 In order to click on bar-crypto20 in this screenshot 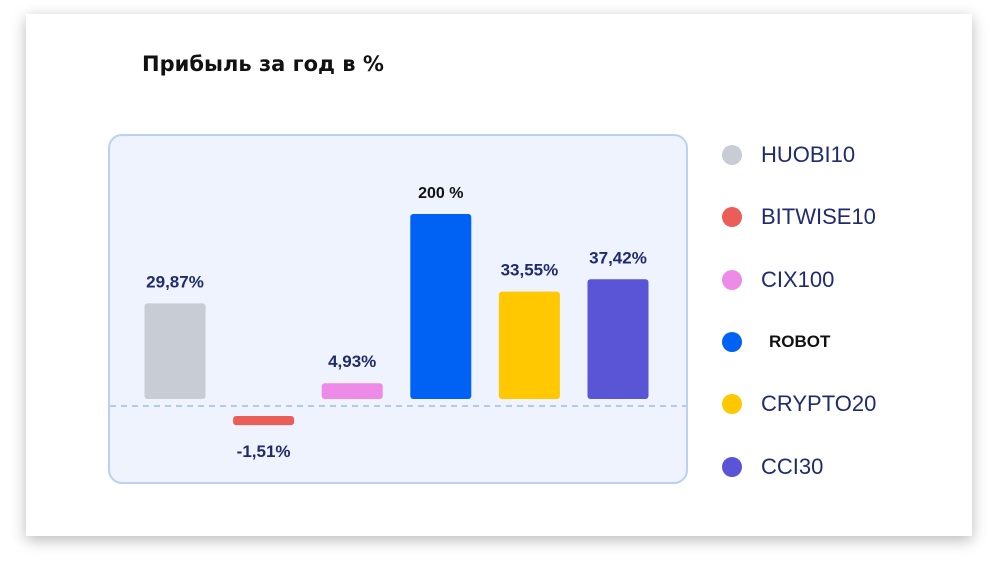, I will do `click(529, 345)`.